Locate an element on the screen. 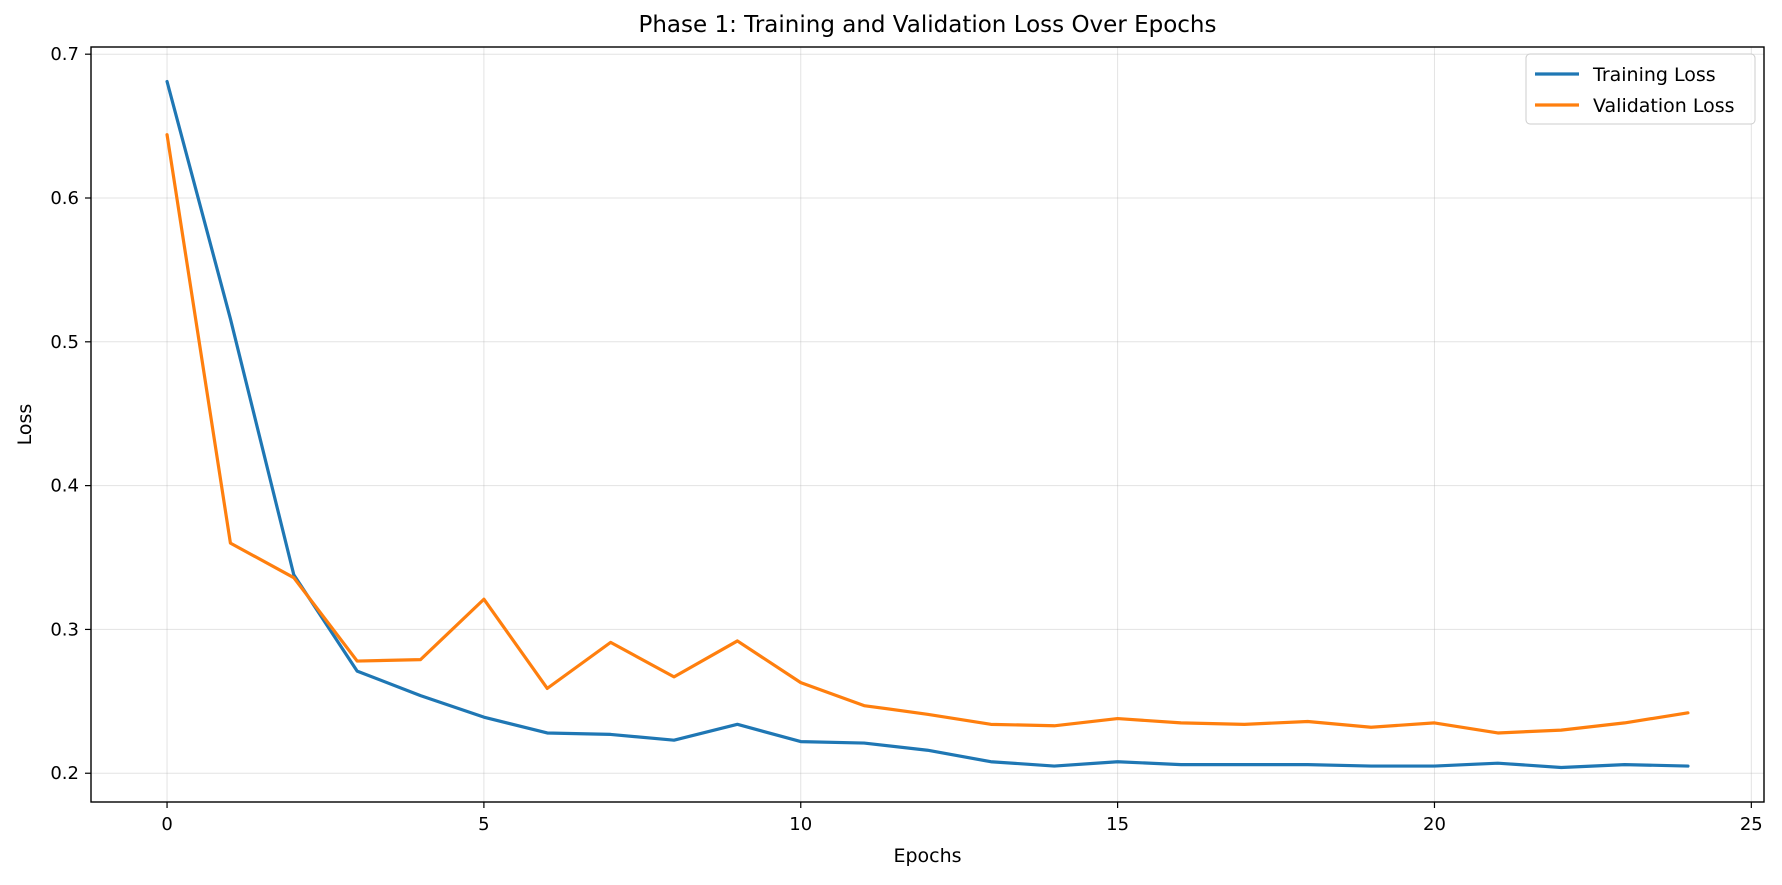  legend-label-training: Training Loss is located at coordinates (1654, 75).